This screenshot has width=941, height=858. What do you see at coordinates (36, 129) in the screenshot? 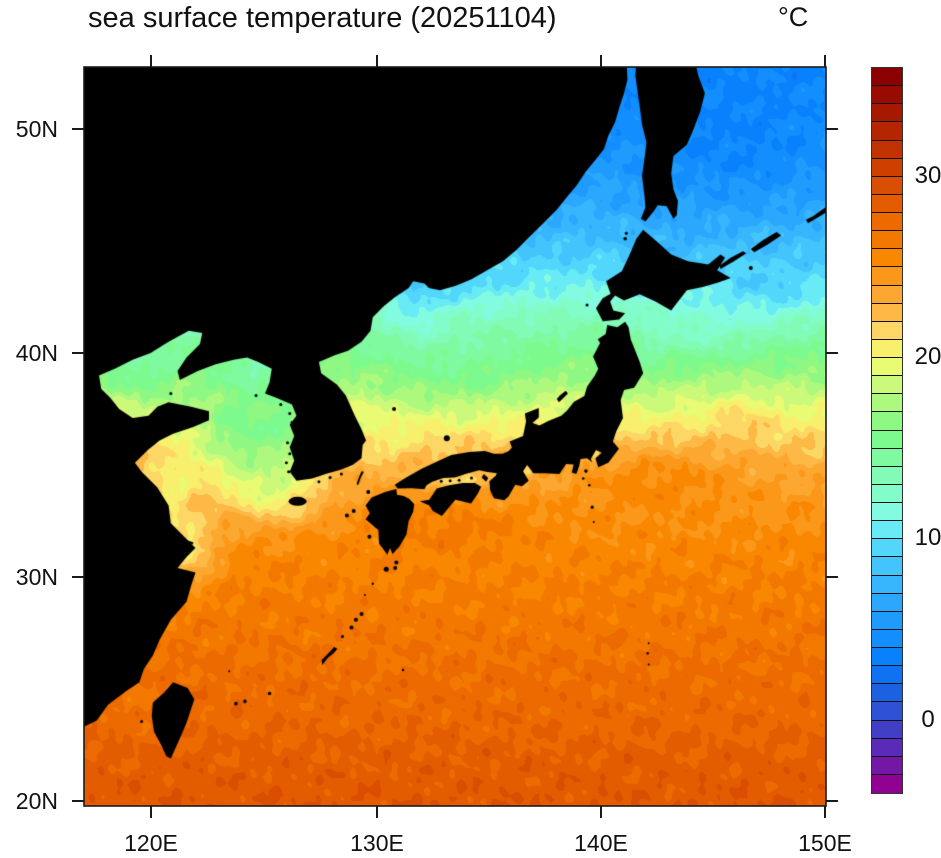
I see `y-axis-tick-label: 50N` at bounding box center [36, 129].